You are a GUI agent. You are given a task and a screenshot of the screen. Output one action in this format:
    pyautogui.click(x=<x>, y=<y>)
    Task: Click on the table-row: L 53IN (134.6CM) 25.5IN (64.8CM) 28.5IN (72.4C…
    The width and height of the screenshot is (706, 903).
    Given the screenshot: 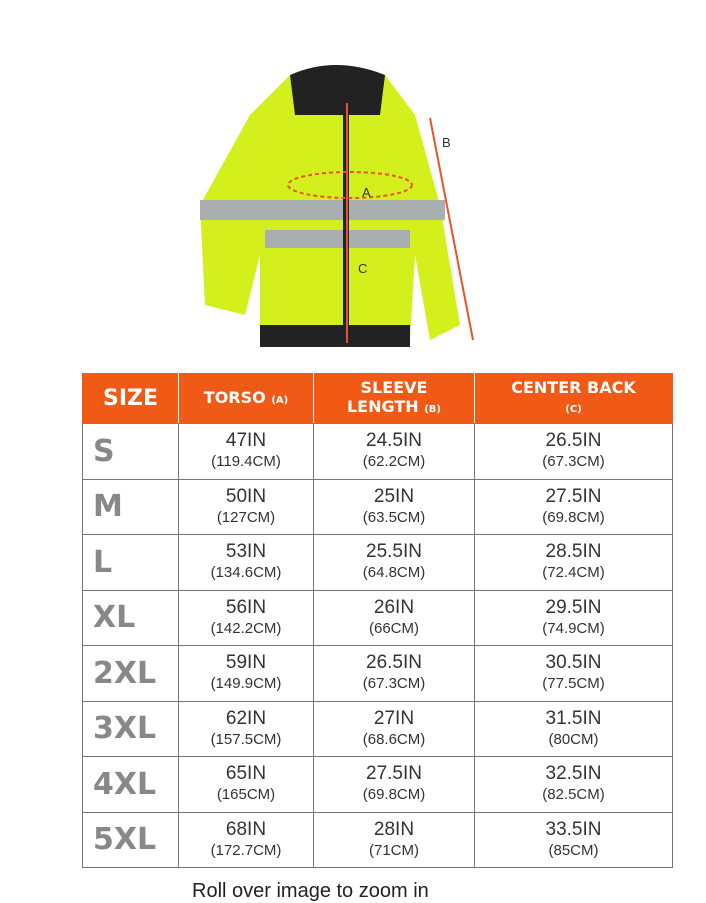 What is the action you would take?
    pyautogui.click(x=377, y=562)
    